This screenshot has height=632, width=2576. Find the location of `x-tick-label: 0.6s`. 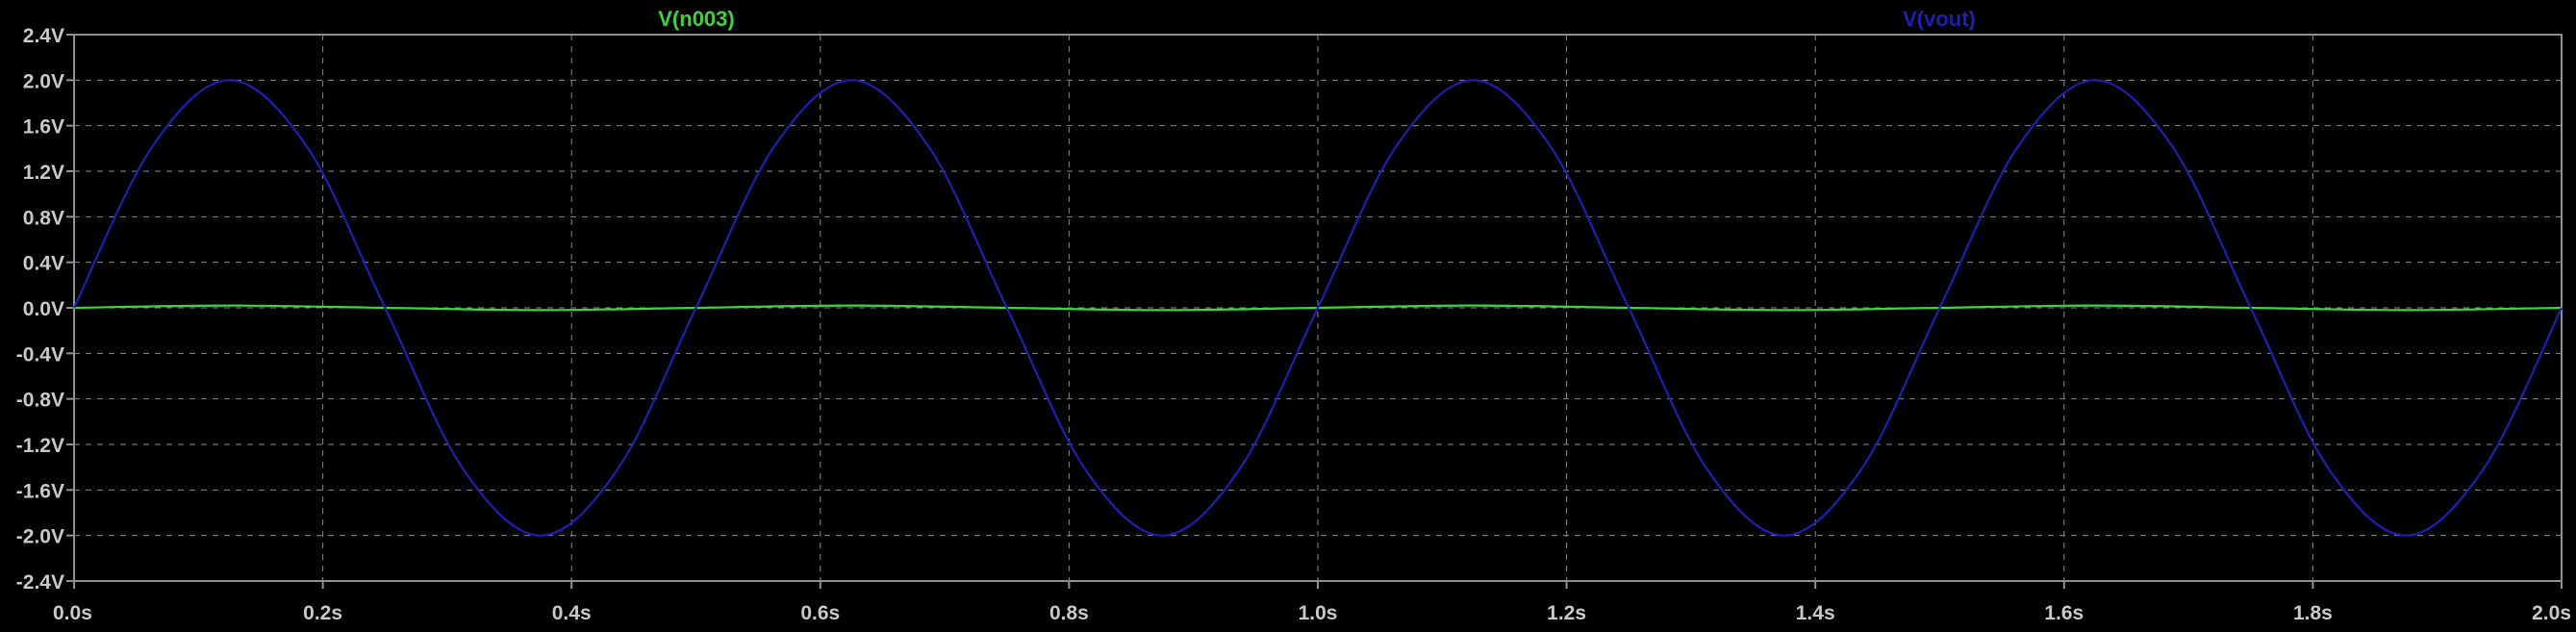

x-tick-label: 0.6s is located at coordinates (820, 613).